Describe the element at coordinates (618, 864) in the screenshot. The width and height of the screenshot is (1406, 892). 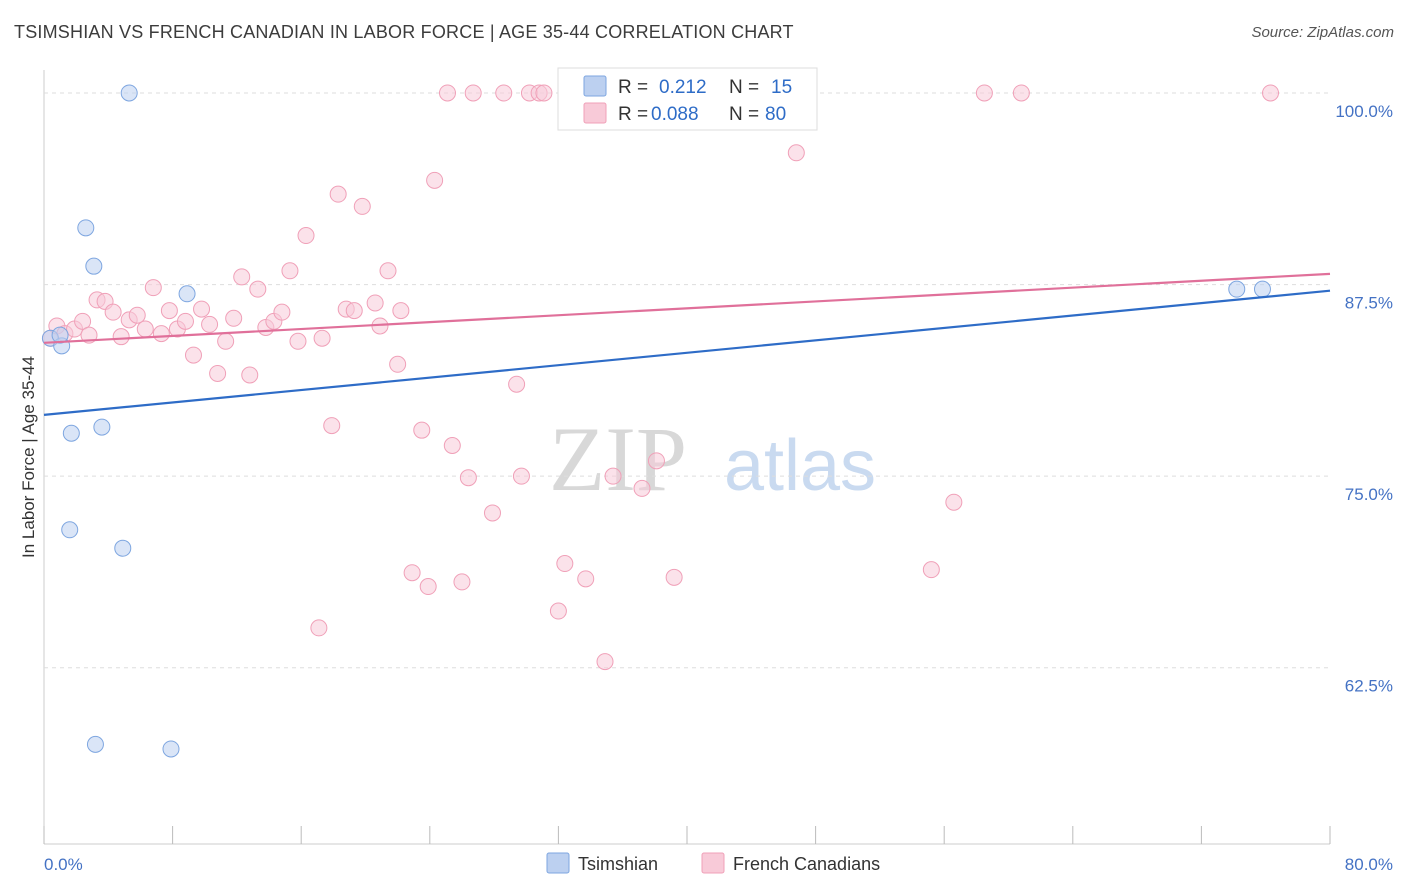
I see `bottom-legend-label-tsimshian: Tsimshian` at that location.